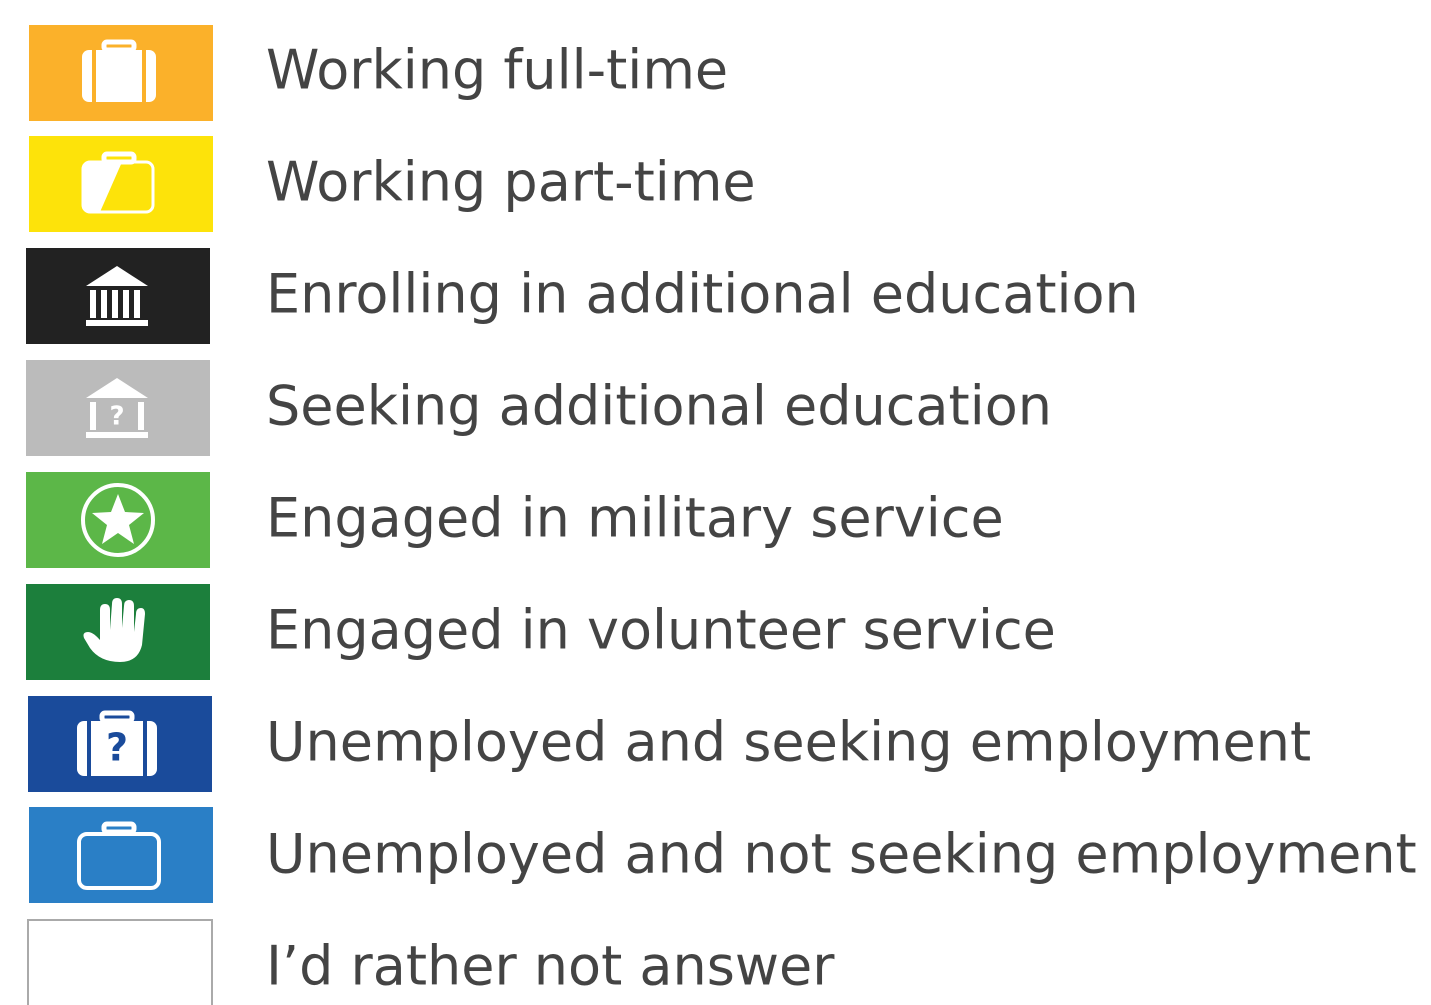 This screenshot has height=1005, width=1431. I want to click on label: Engaged in military service, so click(635, 518).